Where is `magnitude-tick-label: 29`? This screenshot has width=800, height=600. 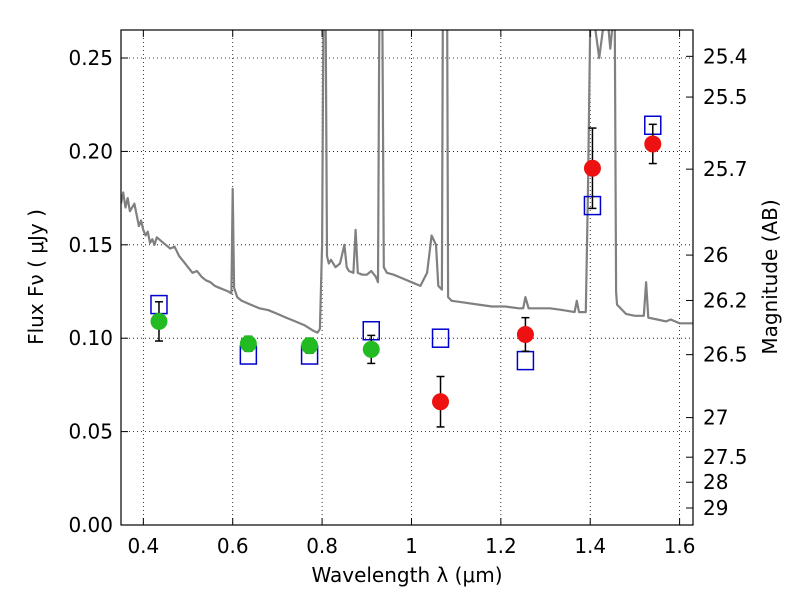
magnitude-tick-label: 29 is located at coordinates (715, 508).